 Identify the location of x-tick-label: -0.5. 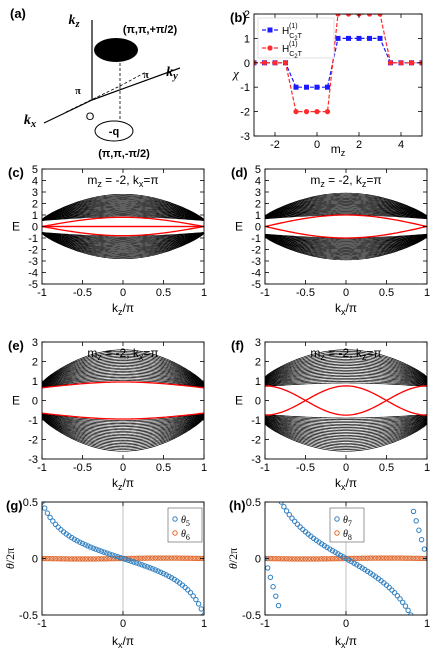
(82, 468).